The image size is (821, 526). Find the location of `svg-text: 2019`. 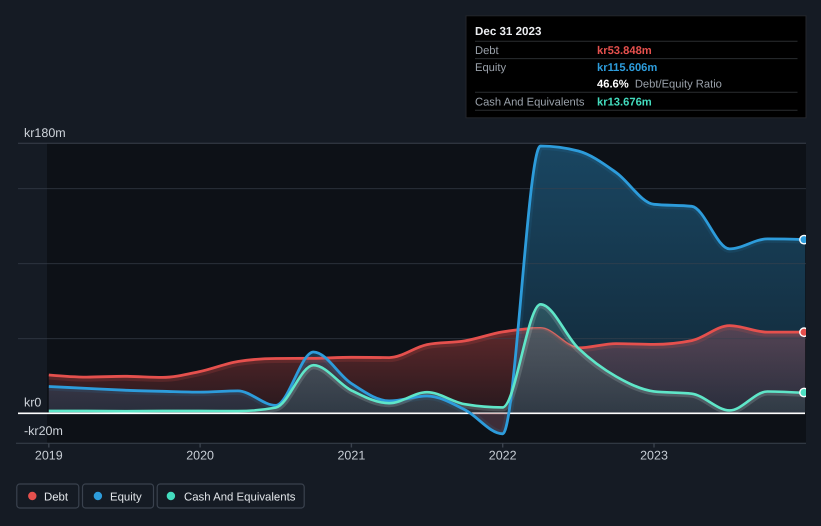

svg-text: 2019 is located at coordinates (49, 456).